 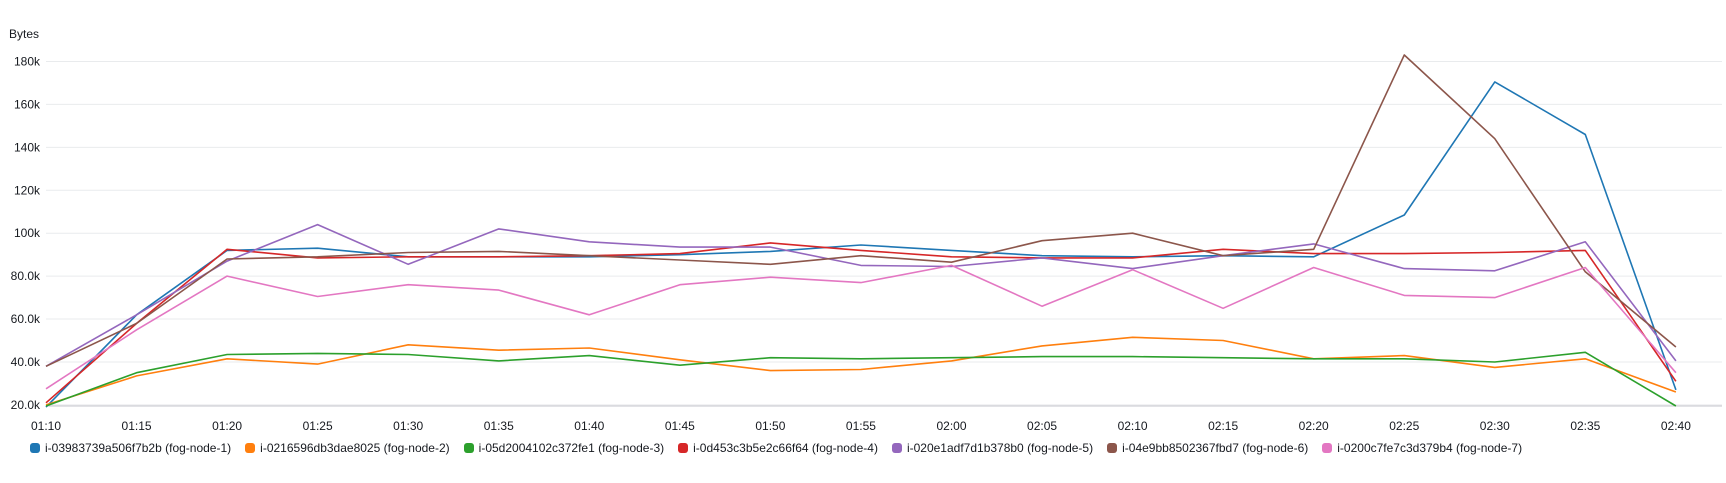 What do you see at coordinates (1215, 448) in the screenshot?
I see `legend-label: i-04e9bb8502367fbd7 (fog-node-6)` at bounding box center [1215, 448].